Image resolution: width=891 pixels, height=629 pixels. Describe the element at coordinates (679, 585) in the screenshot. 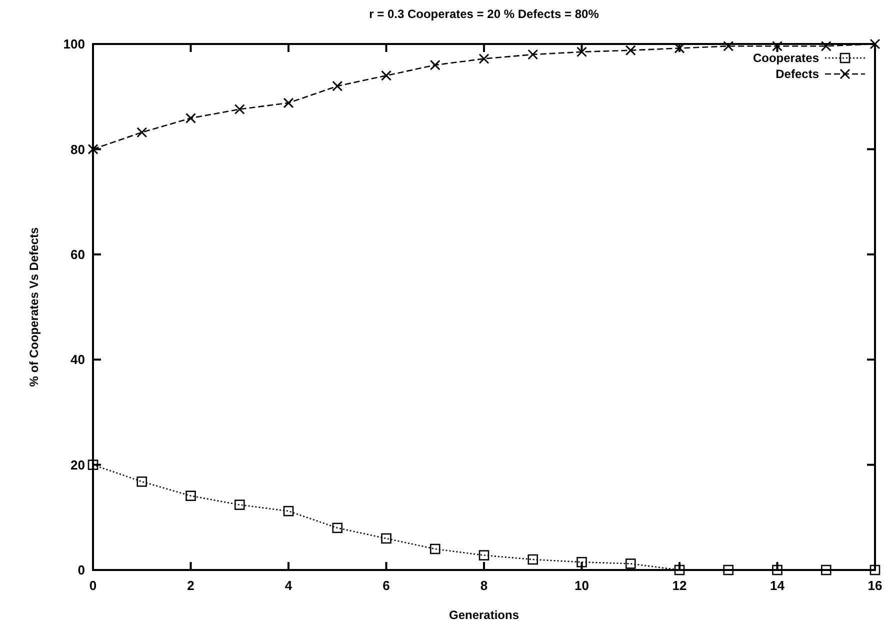

I see `x-tick-label: 12` at that location.